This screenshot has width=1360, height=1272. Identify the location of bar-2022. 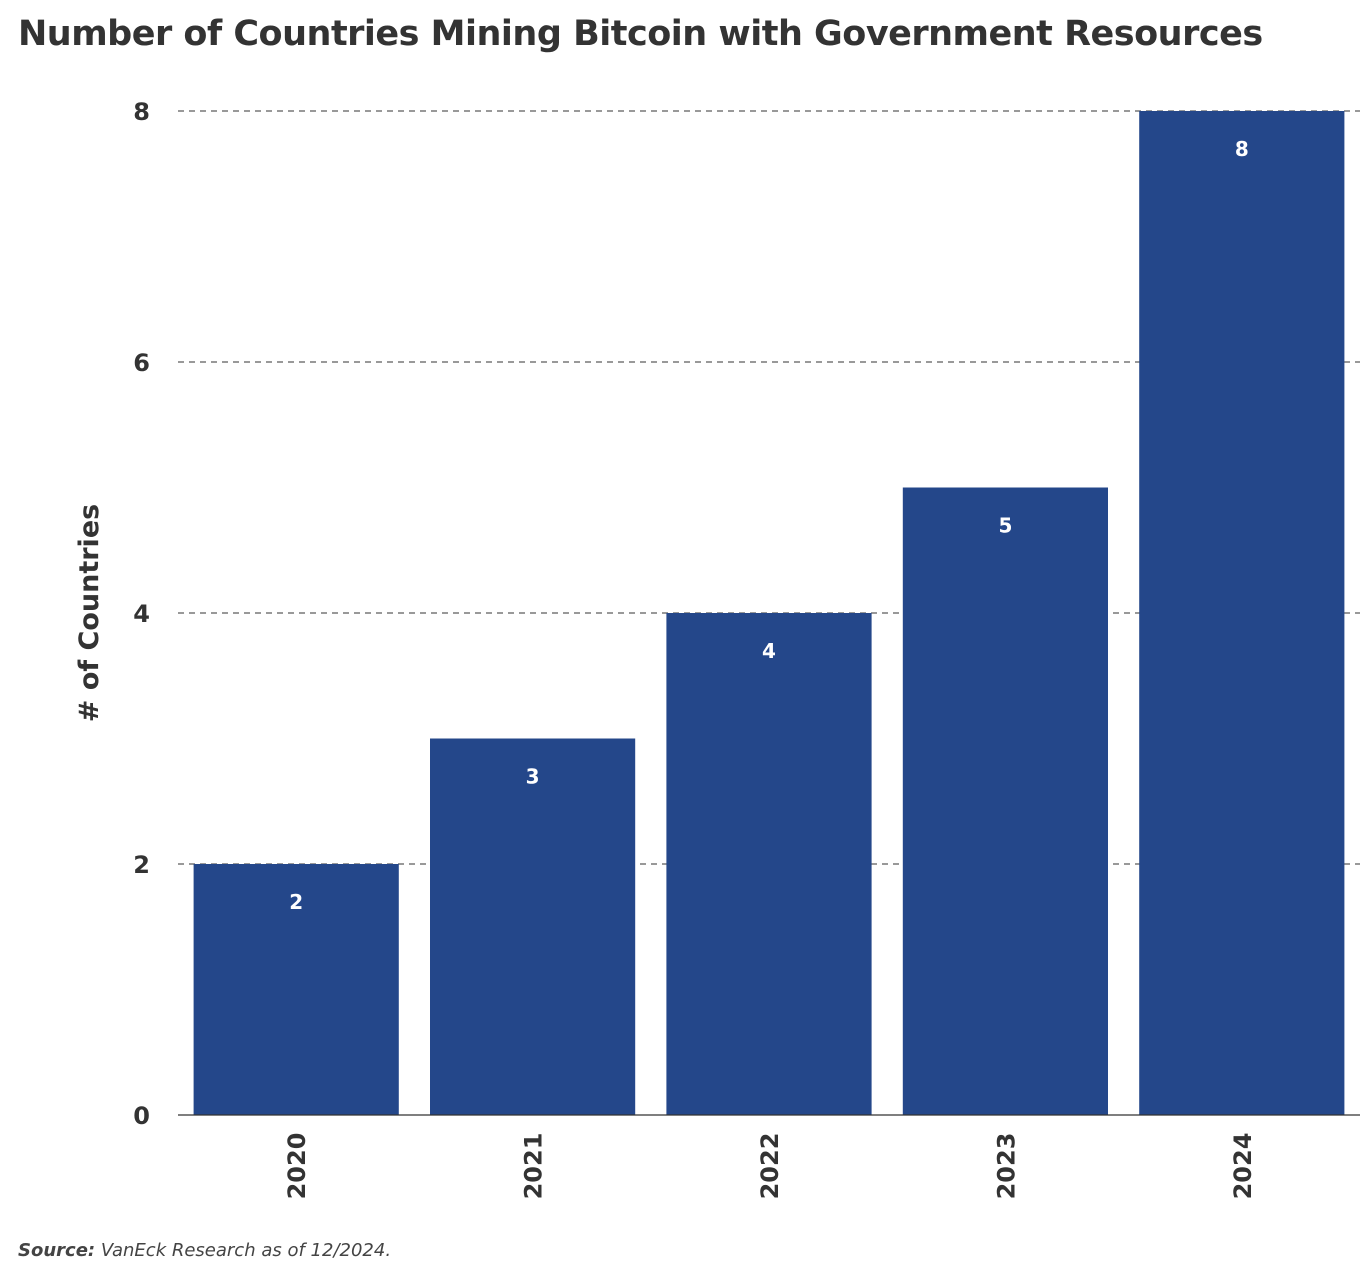
(769, 864).